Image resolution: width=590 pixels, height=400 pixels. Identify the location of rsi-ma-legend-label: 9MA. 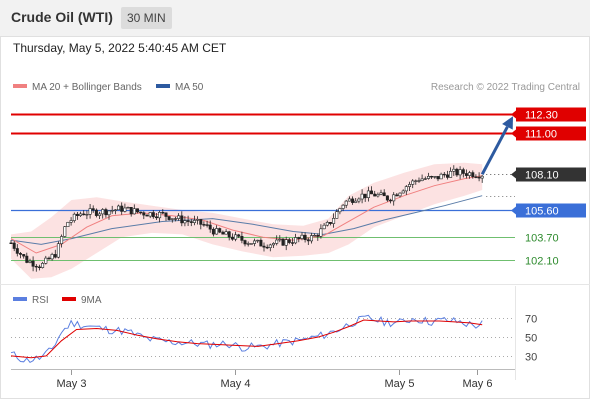
(91, 300).